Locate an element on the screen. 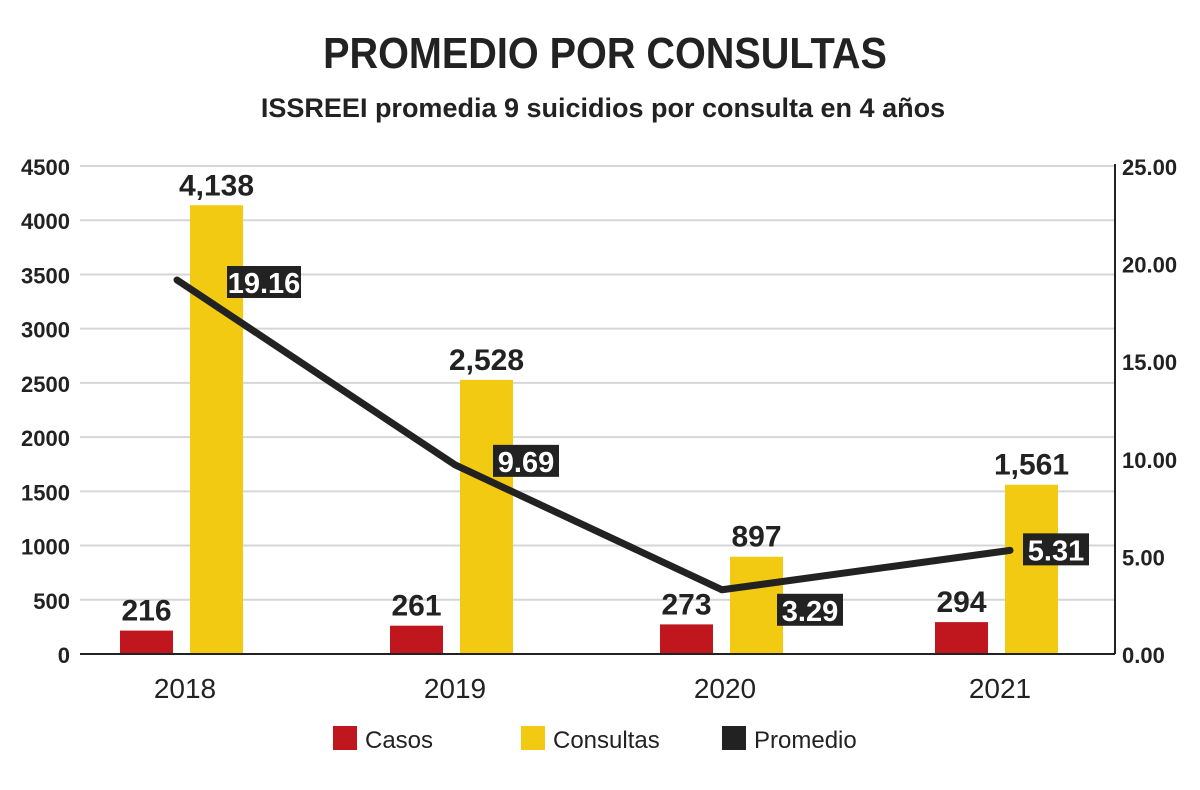 The height and width of the screenshot is (790, 1200). left-tick-label: 4000 is located at coordinates (45, 221).